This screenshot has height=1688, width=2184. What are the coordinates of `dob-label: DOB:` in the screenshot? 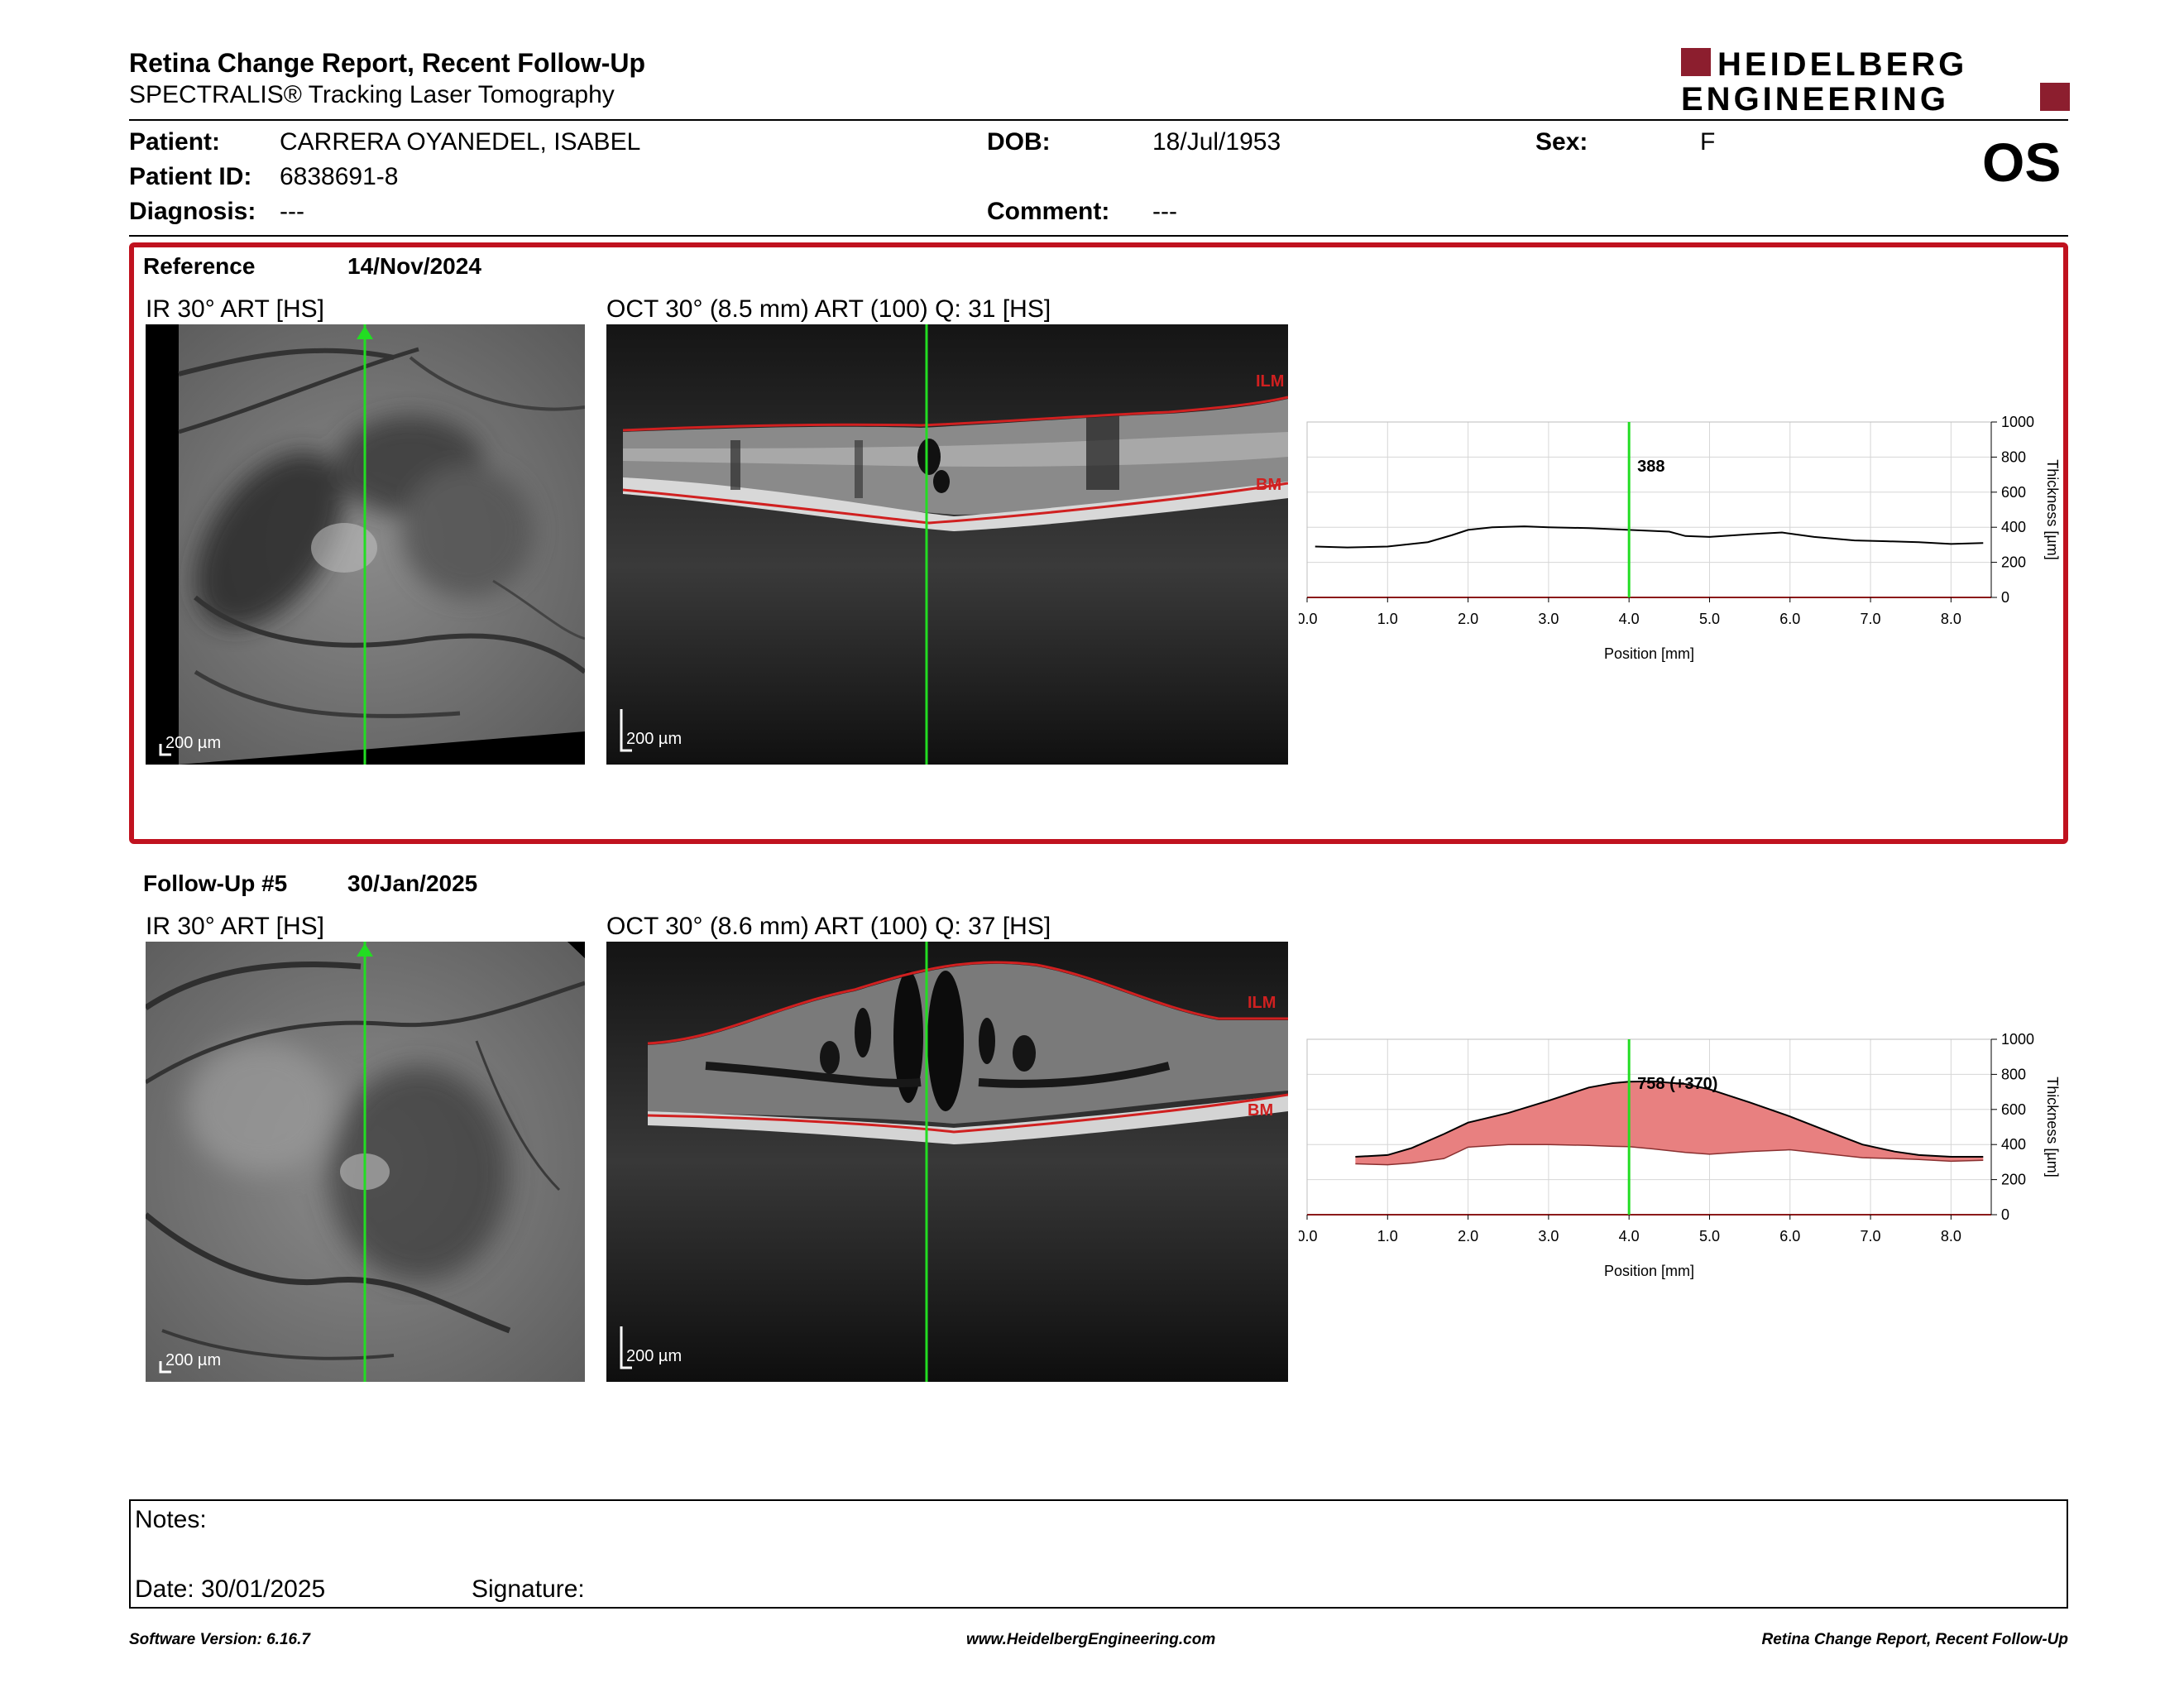 It's located at (1019, 142).